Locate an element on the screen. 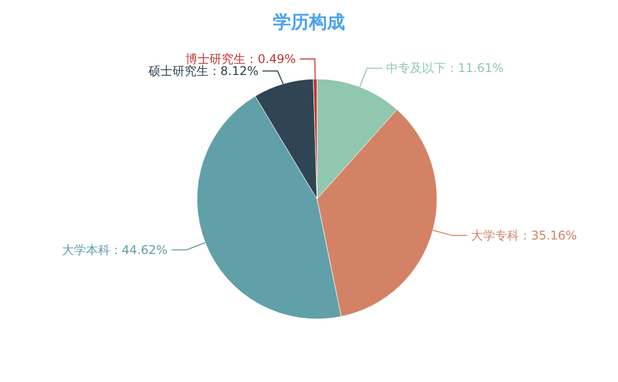  slice-label: 博士研究生：0.49% is located at coordinates (241, 59).